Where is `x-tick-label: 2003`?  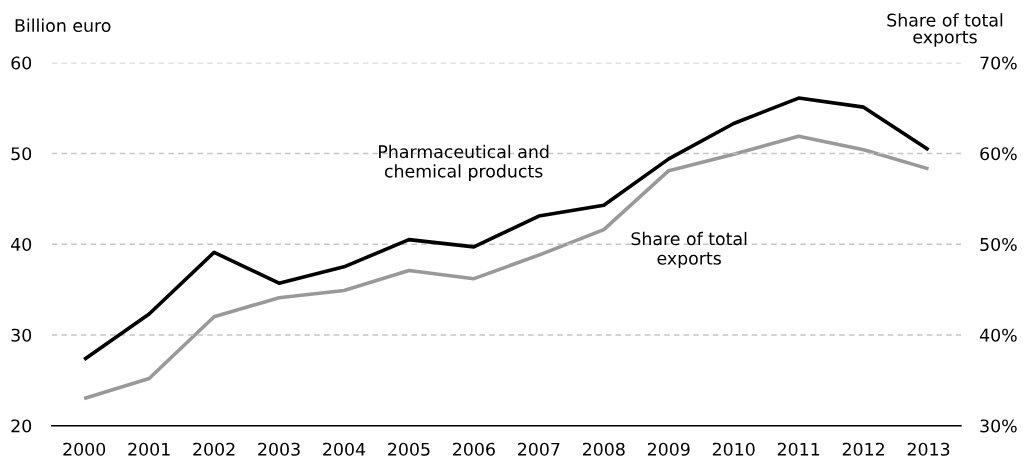 x-tick-label: 2003 is located at coordinates (279, 449).